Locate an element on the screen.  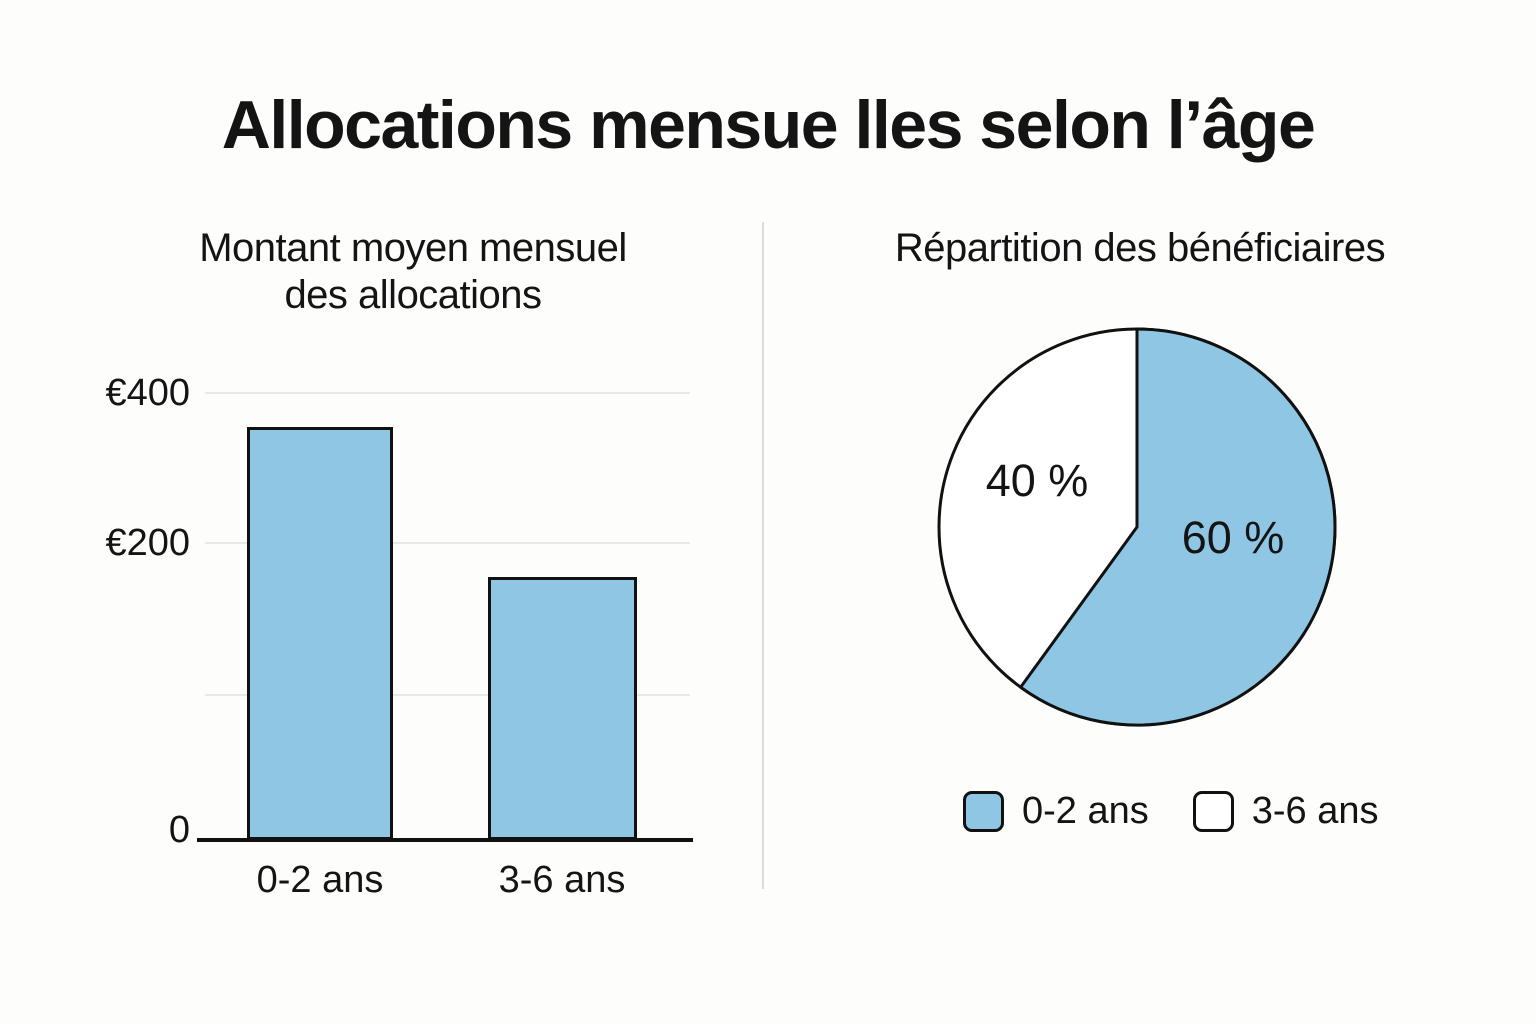
x-axis-line is located at coordinates (445, 840).